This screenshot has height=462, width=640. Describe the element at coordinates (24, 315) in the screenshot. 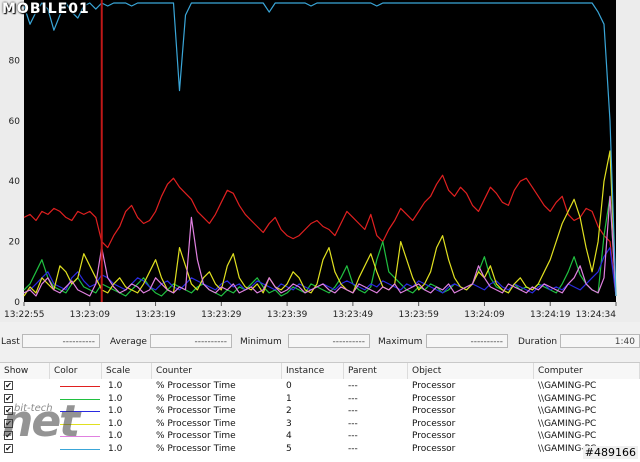

I see `x-tick-label: 13:22:55` at that location.